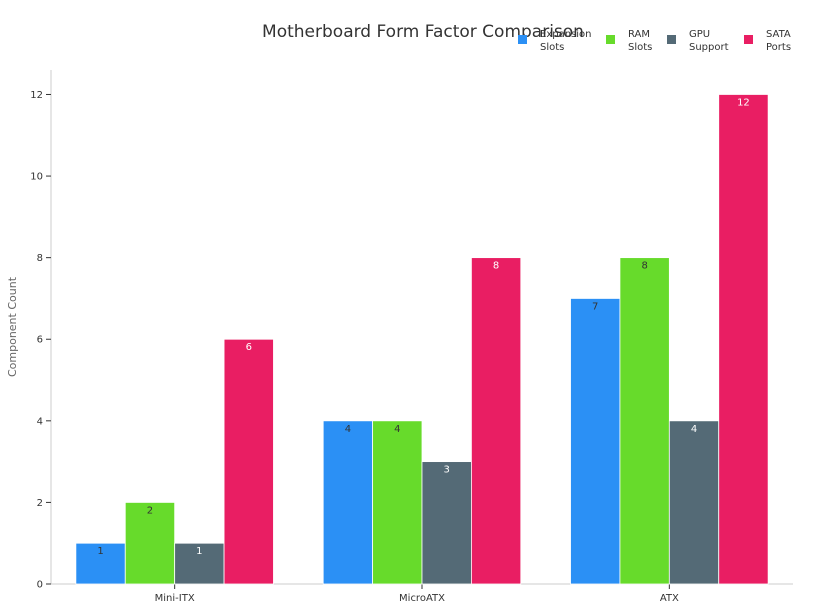 The height and width of the screenshot is (610, 829). I want to click on y-tick-label: 2, so click(40, 503).